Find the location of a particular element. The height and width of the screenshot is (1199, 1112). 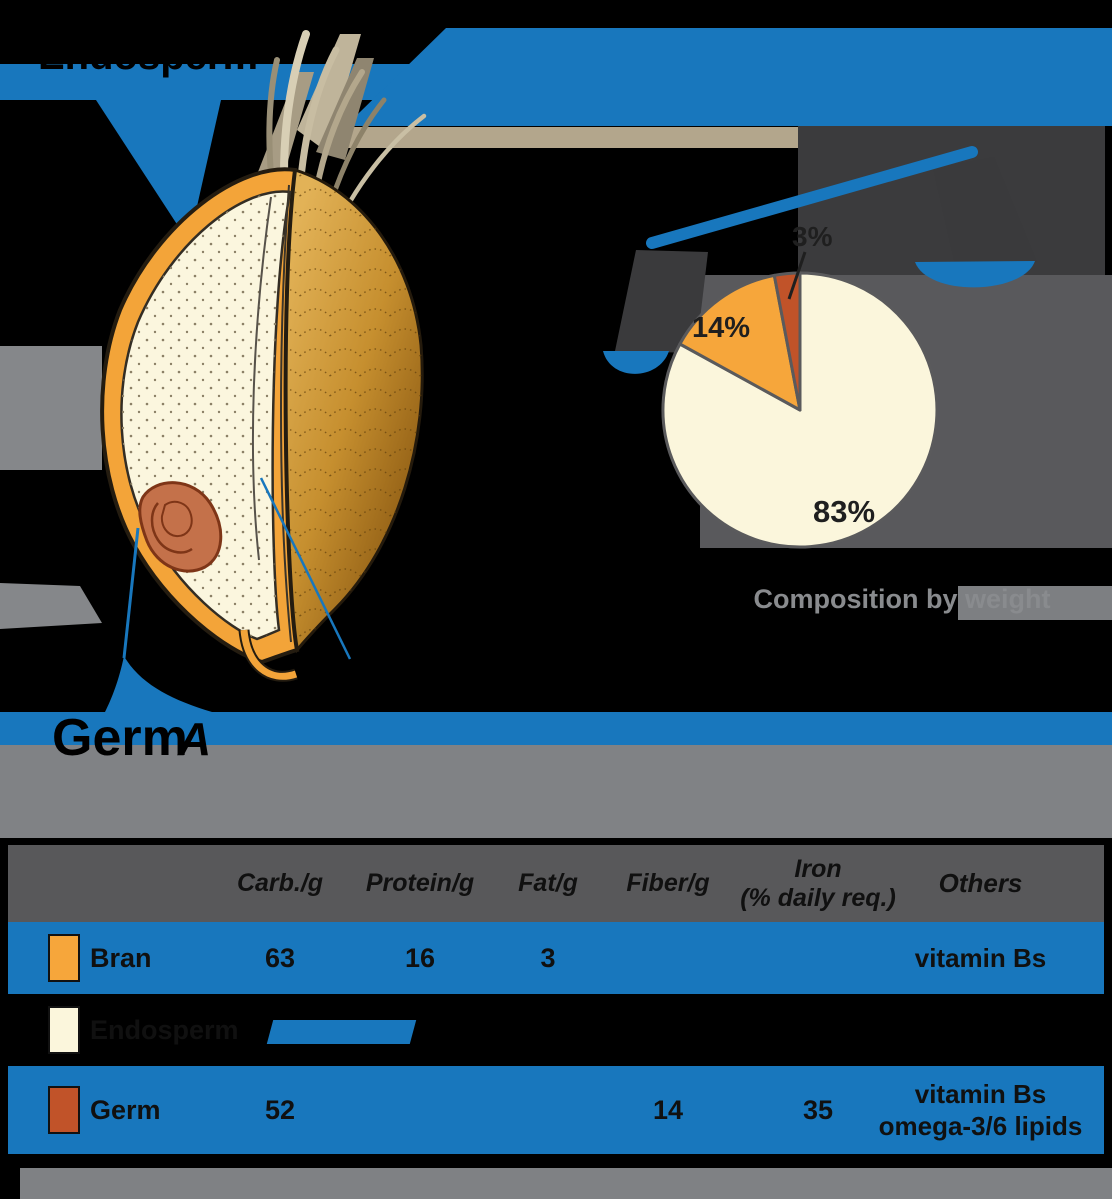

grey-panel-caption-right is located at coordinates (1035, 603).